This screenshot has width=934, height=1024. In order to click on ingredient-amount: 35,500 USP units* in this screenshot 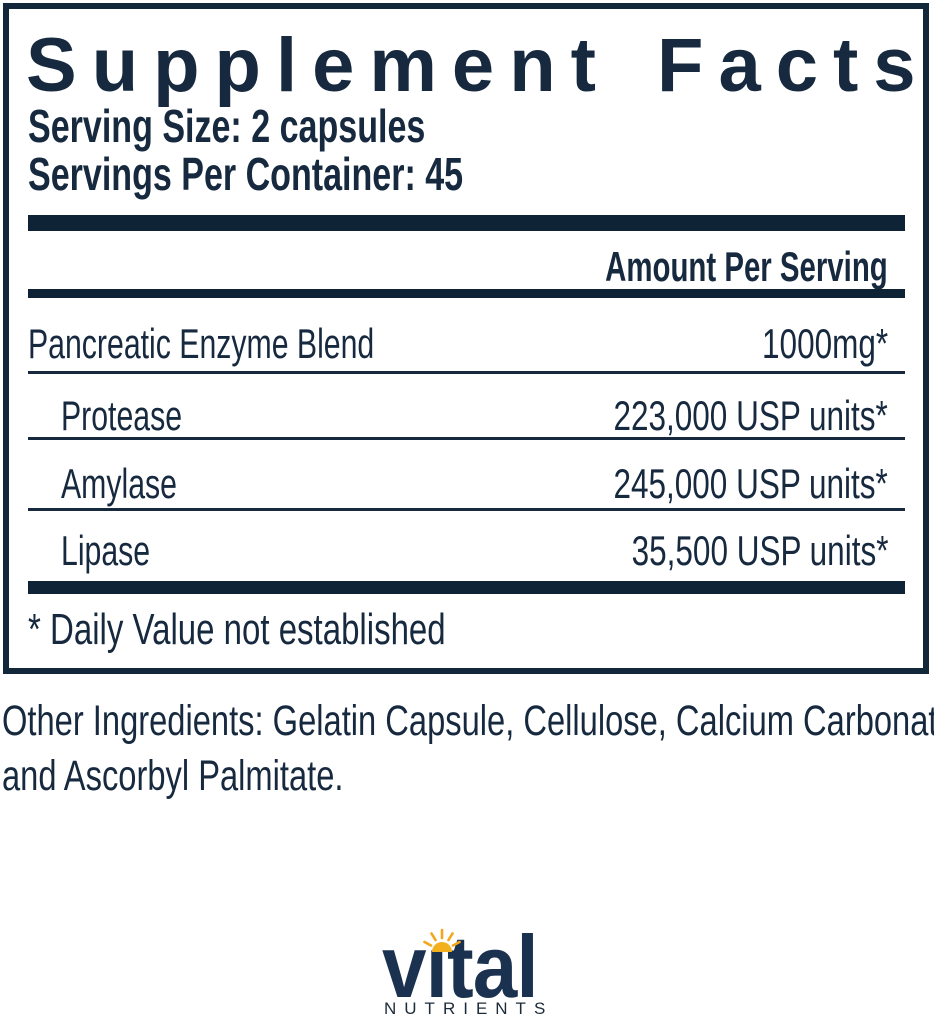, I will do `click(759, 550)`.